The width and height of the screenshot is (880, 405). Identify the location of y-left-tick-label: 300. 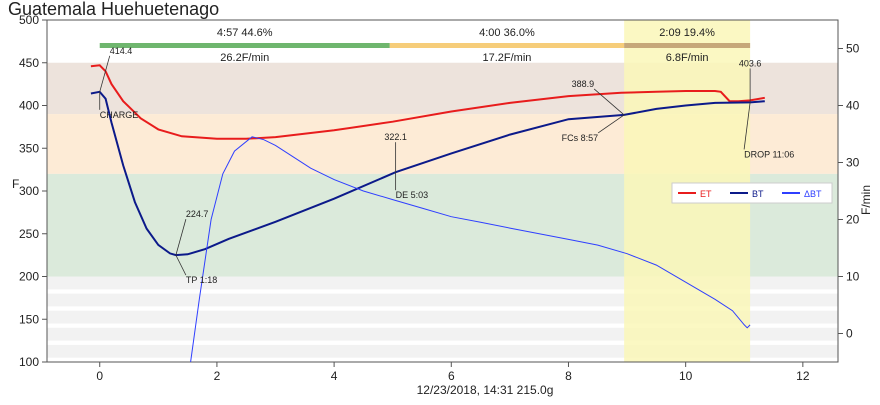
(29, 191).